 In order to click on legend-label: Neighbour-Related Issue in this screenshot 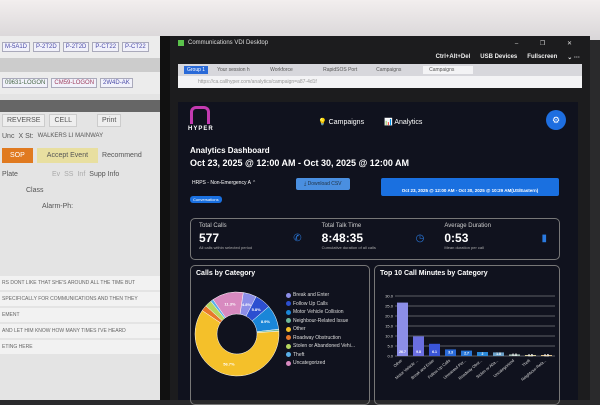, I will do `click(321, 320)`.